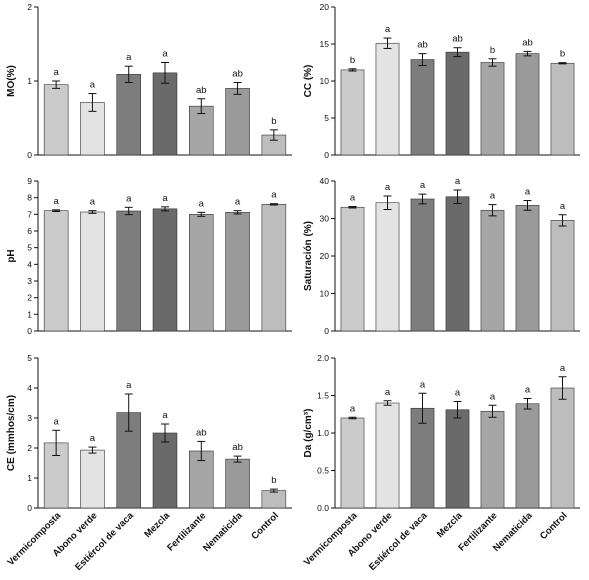 The image size is (589, 580). I want to click on chart-panel-3: 0 1 2 3 4 5 6 7 8 9 pH a a a a a a a, so click(149, 256).